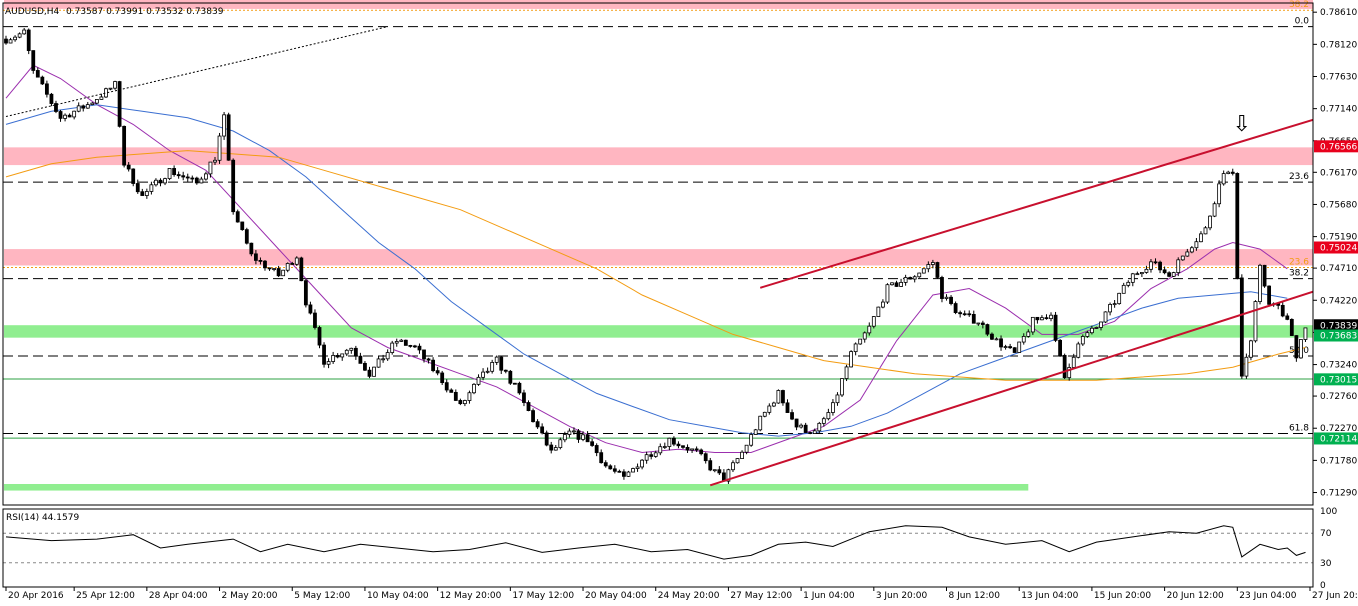  What do you see at coordinates (829, 596) in the screenshot?
I see `time-tick-label: 1 Jun 04:00` at bounding box center [829, 596].